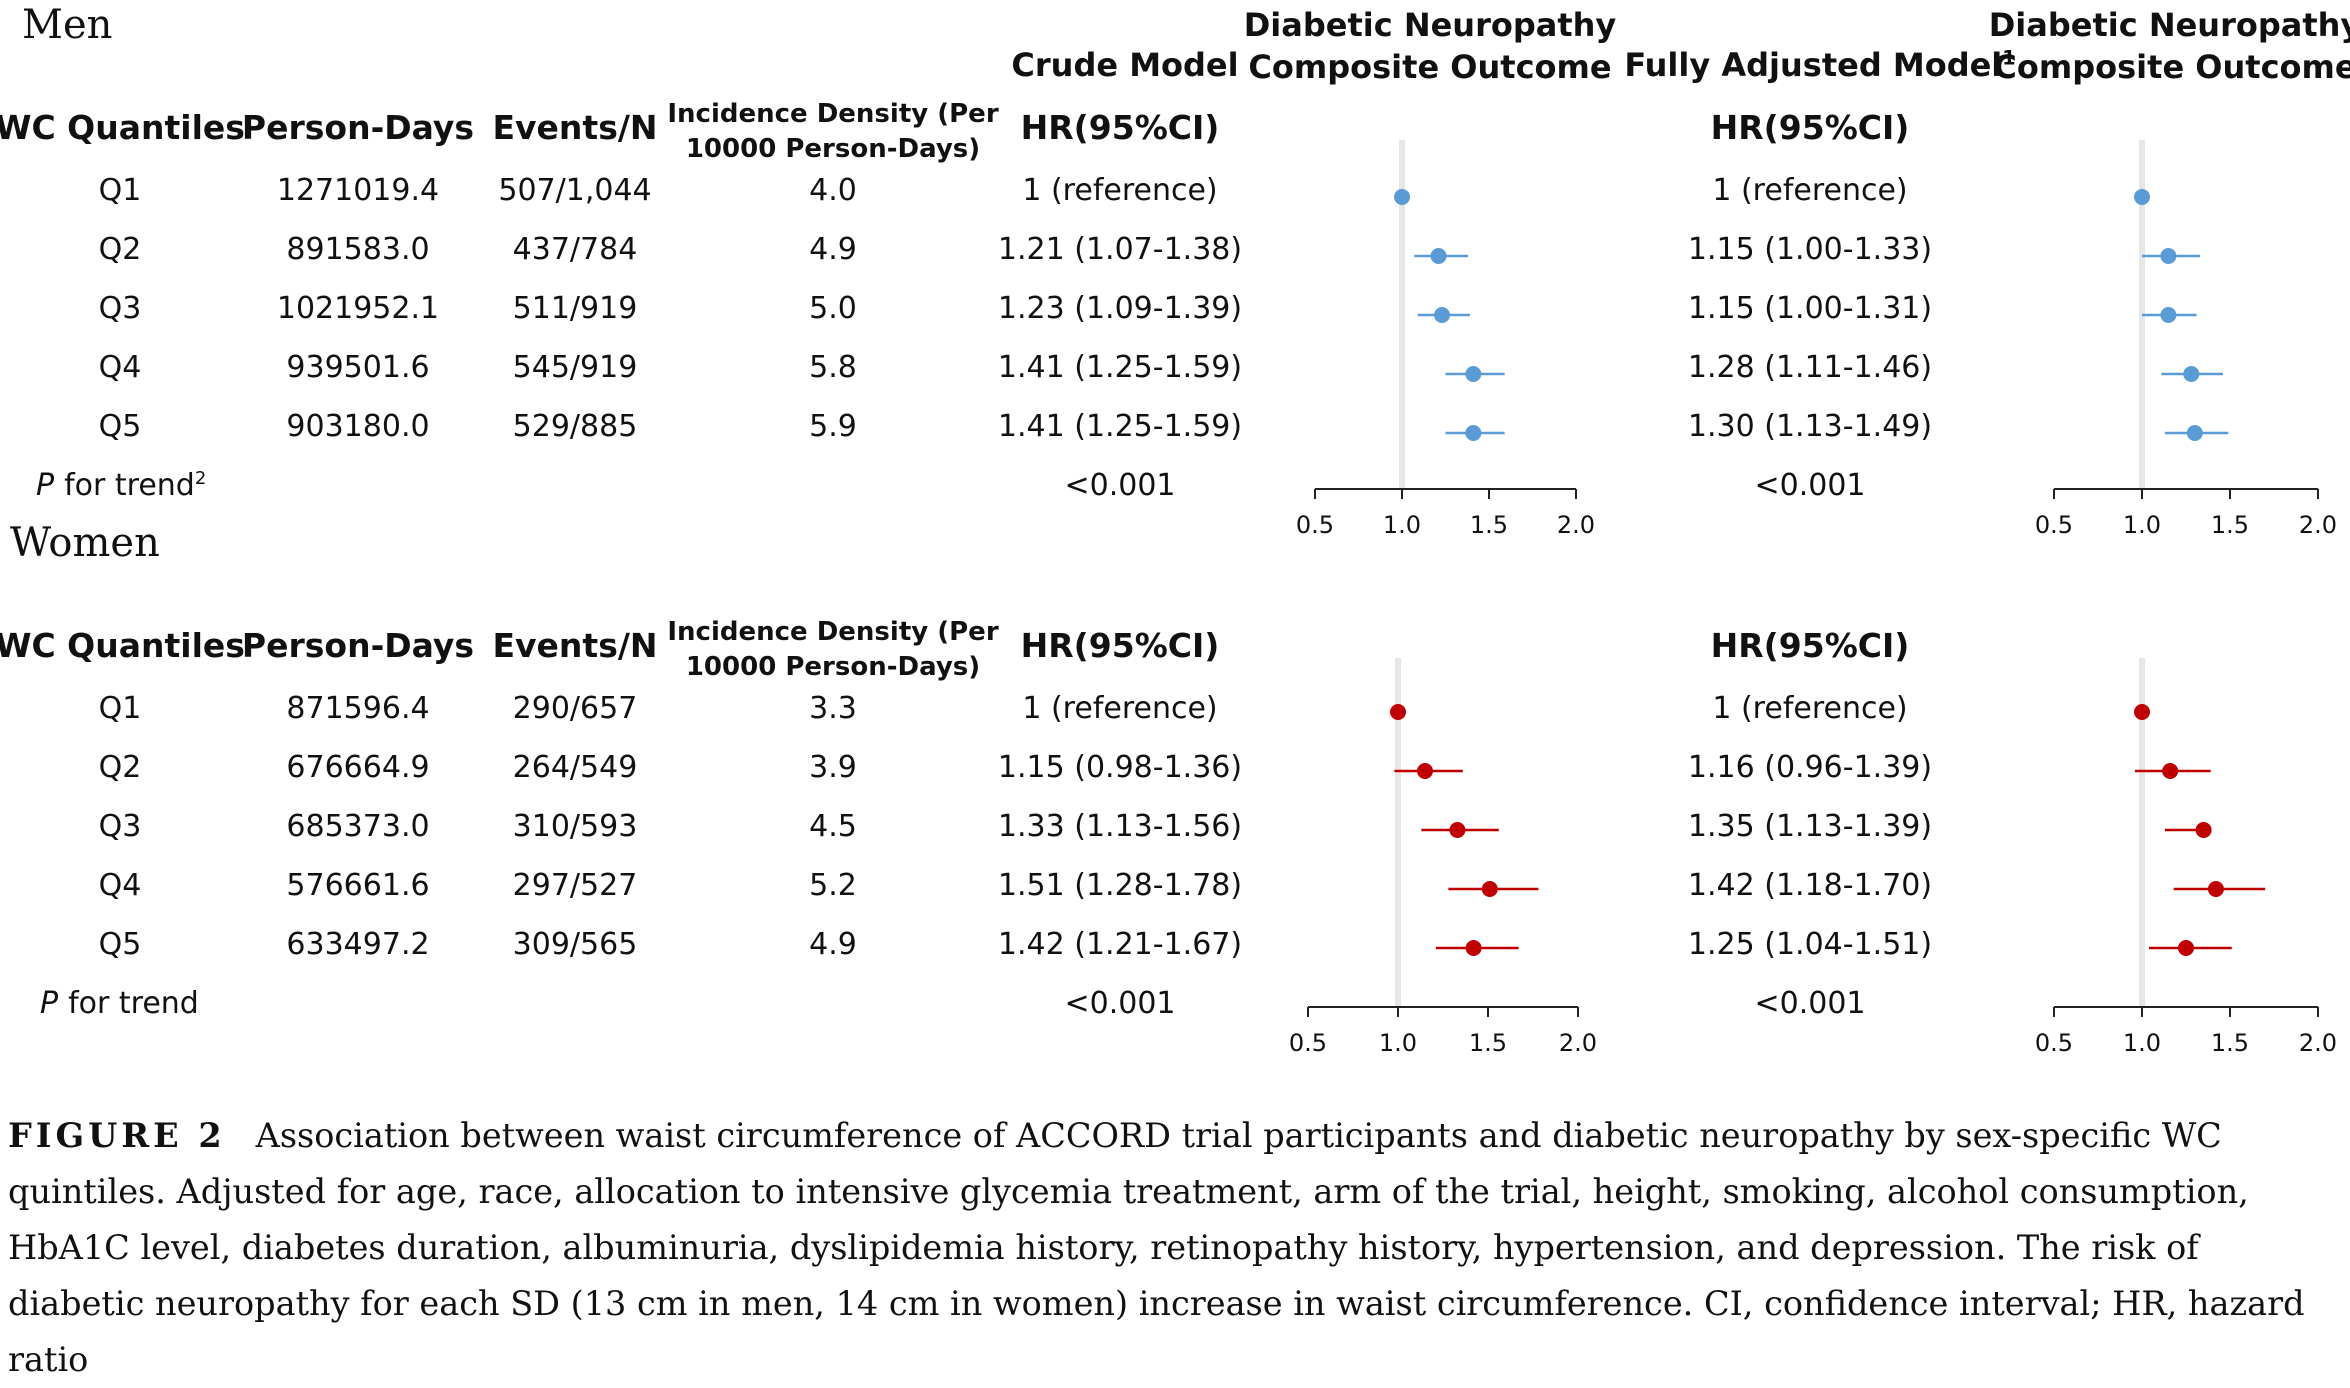  What do you see at coordinates (358, 308) in the screenshot?
I see `table-cell-pd: 1021952.1` at bounding box center [358, 308].